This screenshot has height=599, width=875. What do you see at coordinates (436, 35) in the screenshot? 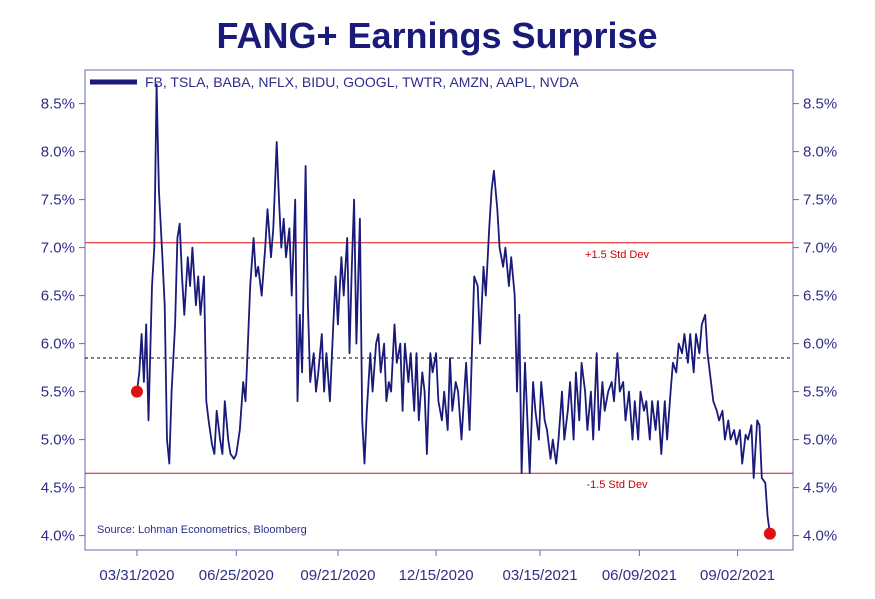
I see `chart-title: FANG+ Earnings Surprise` at bounding box center [436, 35].